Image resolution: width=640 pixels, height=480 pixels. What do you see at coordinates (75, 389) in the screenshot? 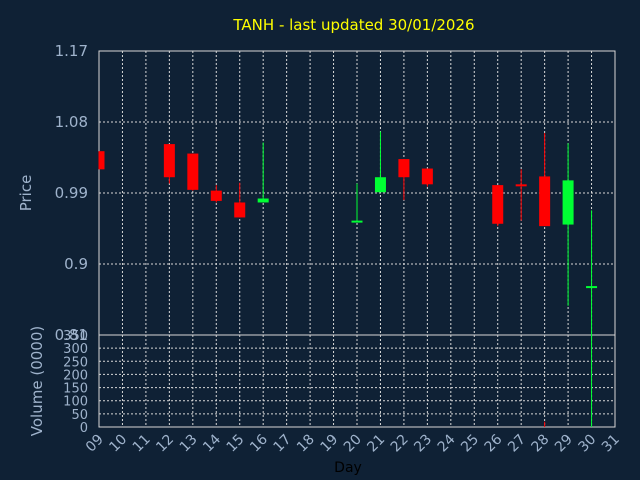
I see `volume-tick-label: 150` at bounding box center [75, 389].